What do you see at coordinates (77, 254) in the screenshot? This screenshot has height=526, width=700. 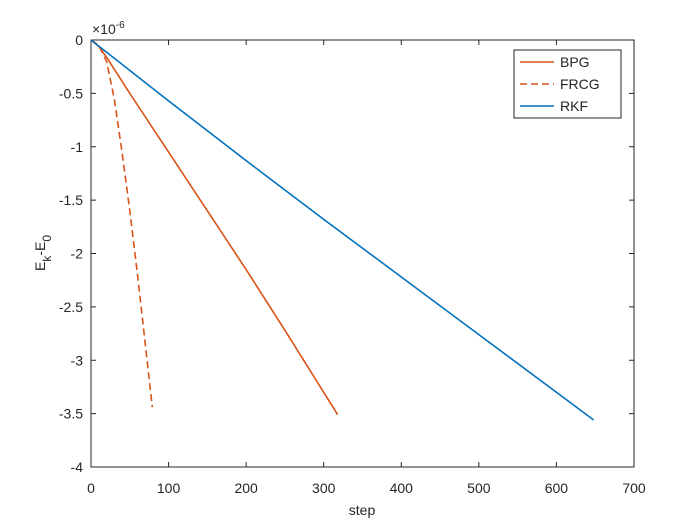 I see `y-tick-label: -2` at bounding box center [77, 254].